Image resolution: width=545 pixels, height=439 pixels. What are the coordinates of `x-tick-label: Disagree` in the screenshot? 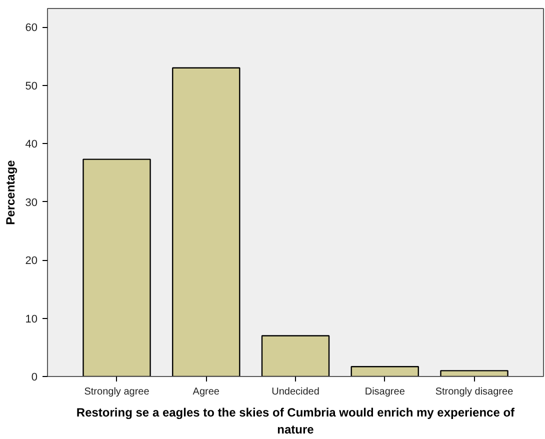 It's located at (385, 392).